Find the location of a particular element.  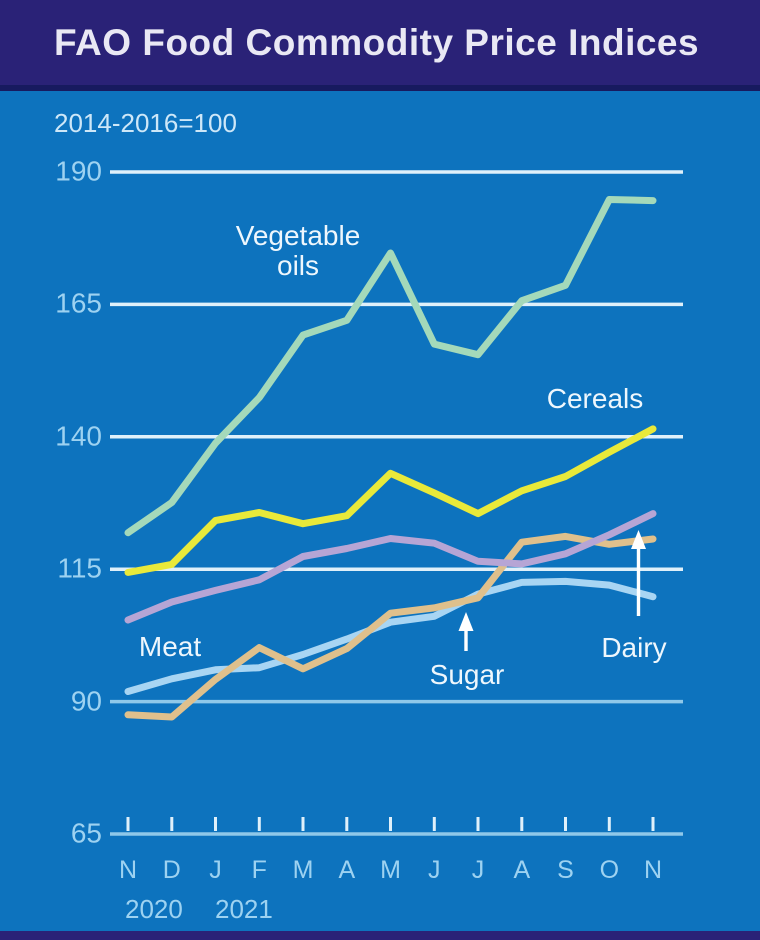

series-label-vegetable-oils-line1: Vegetable is located at coordinates (298, 235).